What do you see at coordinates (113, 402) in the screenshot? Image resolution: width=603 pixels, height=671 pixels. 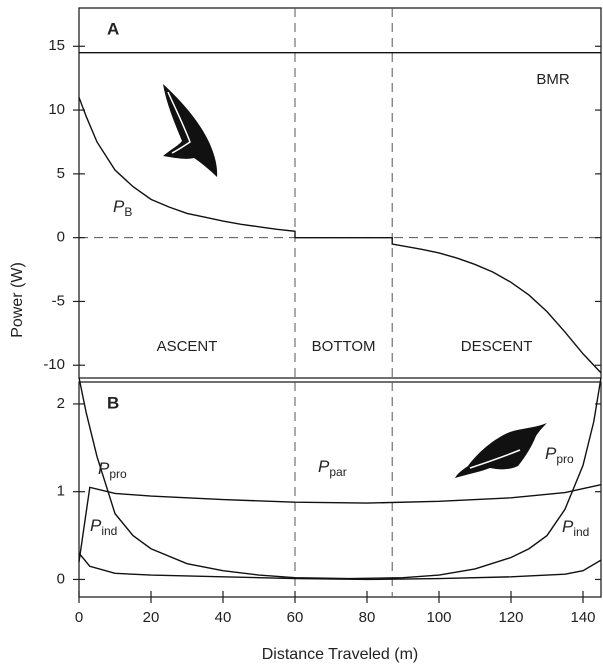 I see `panel-label: B` at bounding box center [113, 402].